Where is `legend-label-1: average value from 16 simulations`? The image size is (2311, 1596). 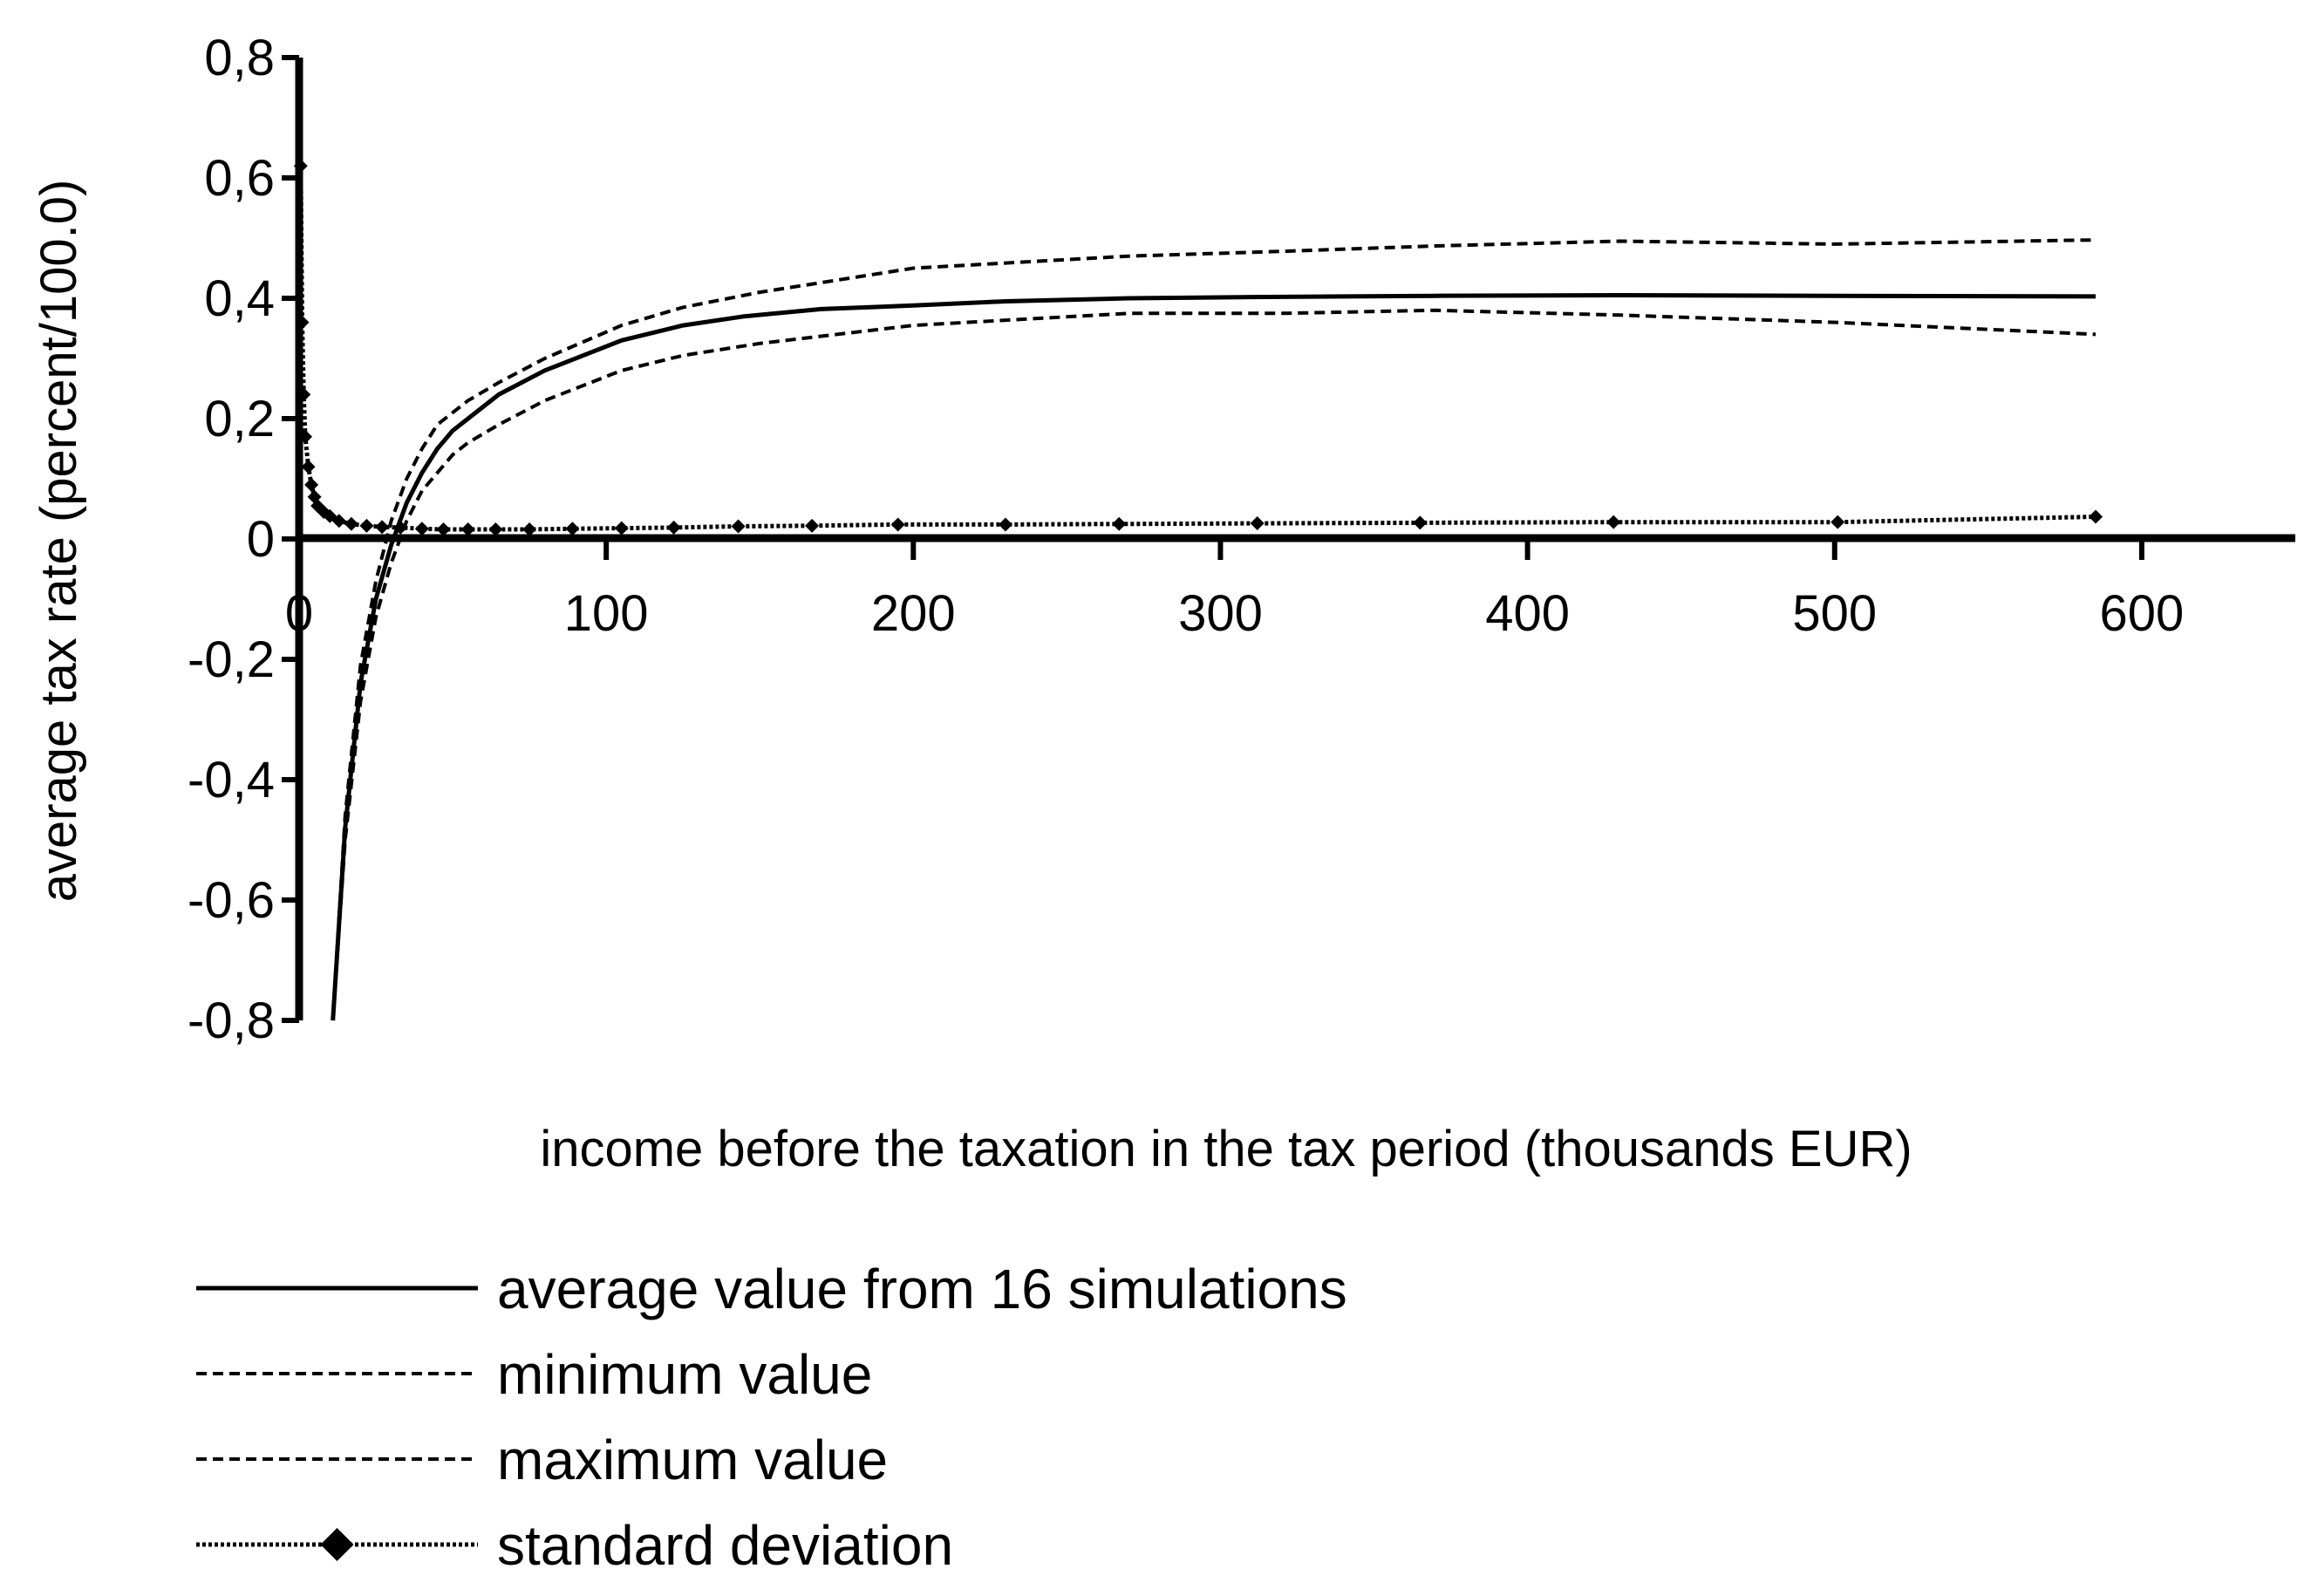 legend-label-1: average value from 16 simulations is located at coordinates (922, 1289).